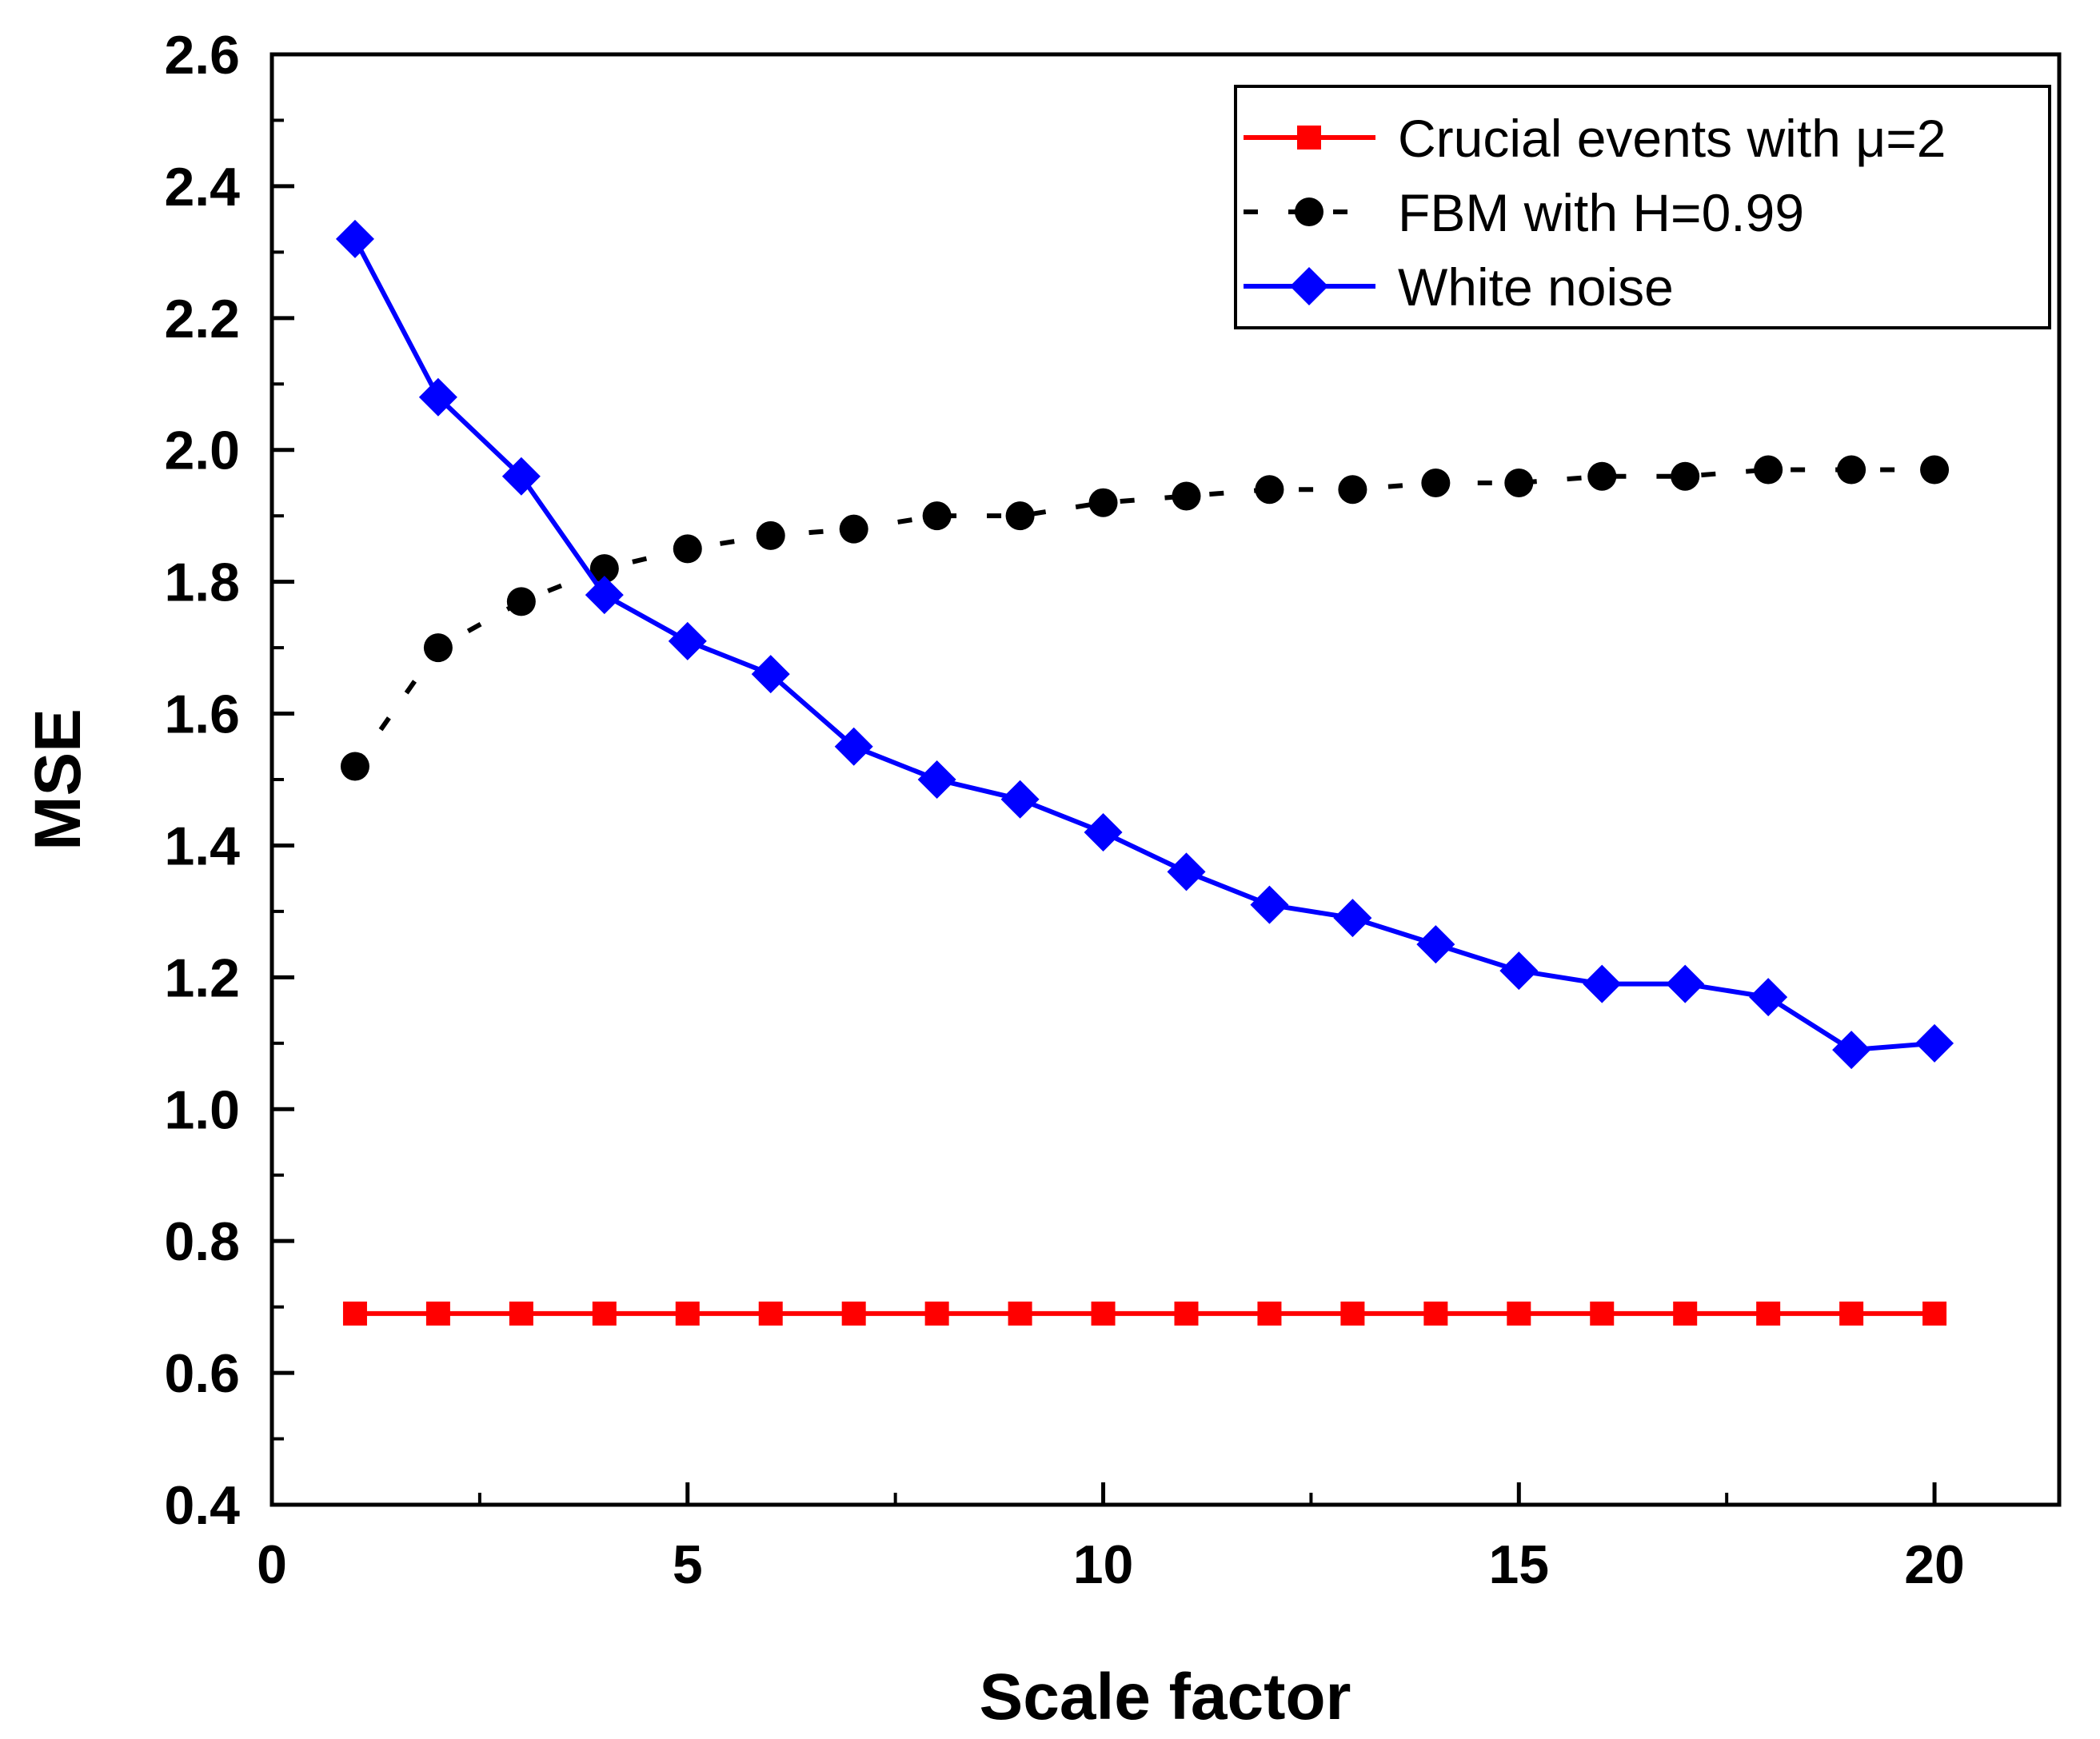 This screenshot has width=2100, height=1739. Describe the element at coordinates (202, 55) in the screenshot. I see `y-tick-label: 2.6` at that location.